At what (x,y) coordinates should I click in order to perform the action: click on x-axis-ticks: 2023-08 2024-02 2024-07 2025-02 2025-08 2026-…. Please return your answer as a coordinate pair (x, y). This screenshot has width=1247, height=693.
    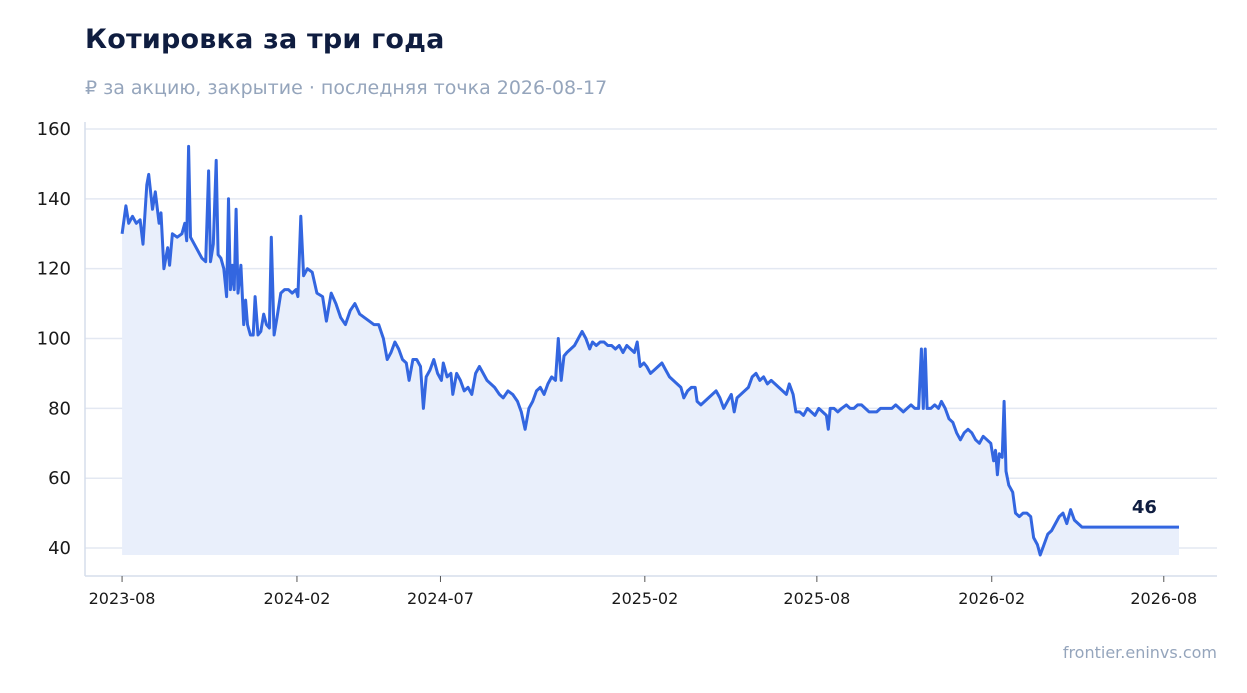
    Looking at the image, I should click on (643, 592).